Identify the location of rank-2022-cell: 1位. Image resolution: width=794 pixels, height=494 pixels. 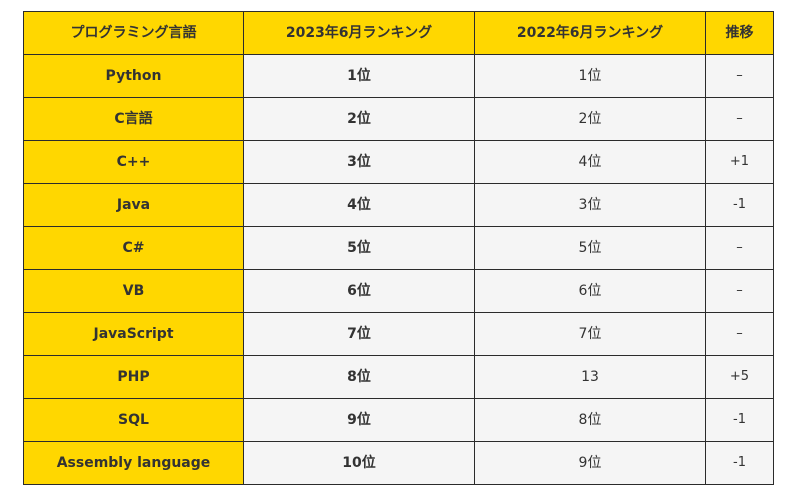
(590, 76).